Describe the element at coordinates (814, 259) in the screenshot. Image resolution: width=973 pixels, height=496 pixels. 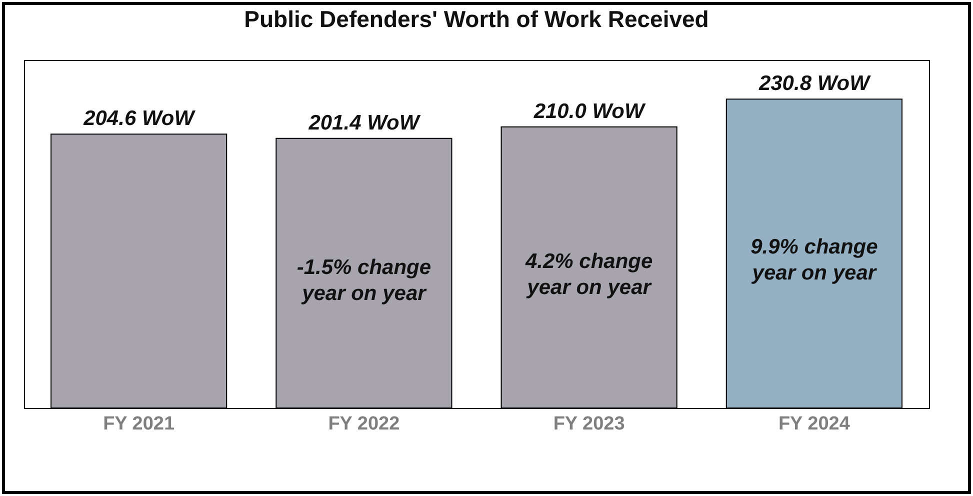
I see `annotation: 9.9% change year on year` at that location.